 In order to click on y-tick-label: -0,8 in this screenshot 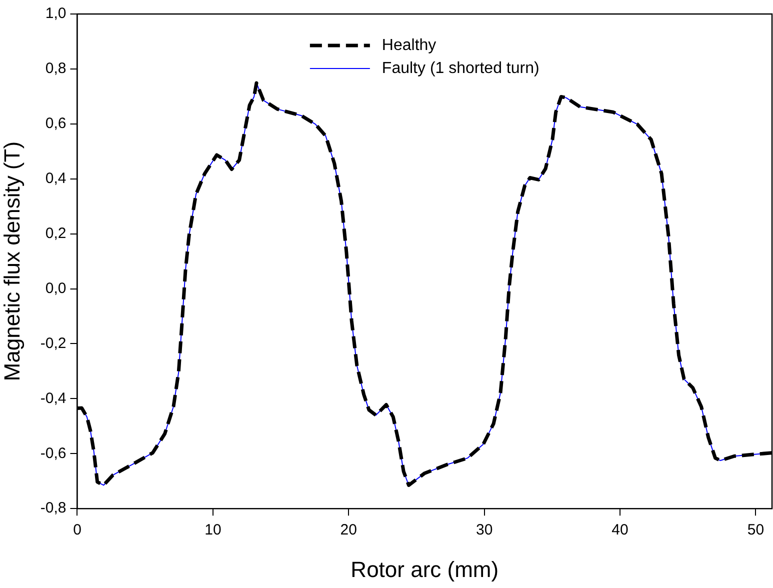, I will do `click(53, 508)`.